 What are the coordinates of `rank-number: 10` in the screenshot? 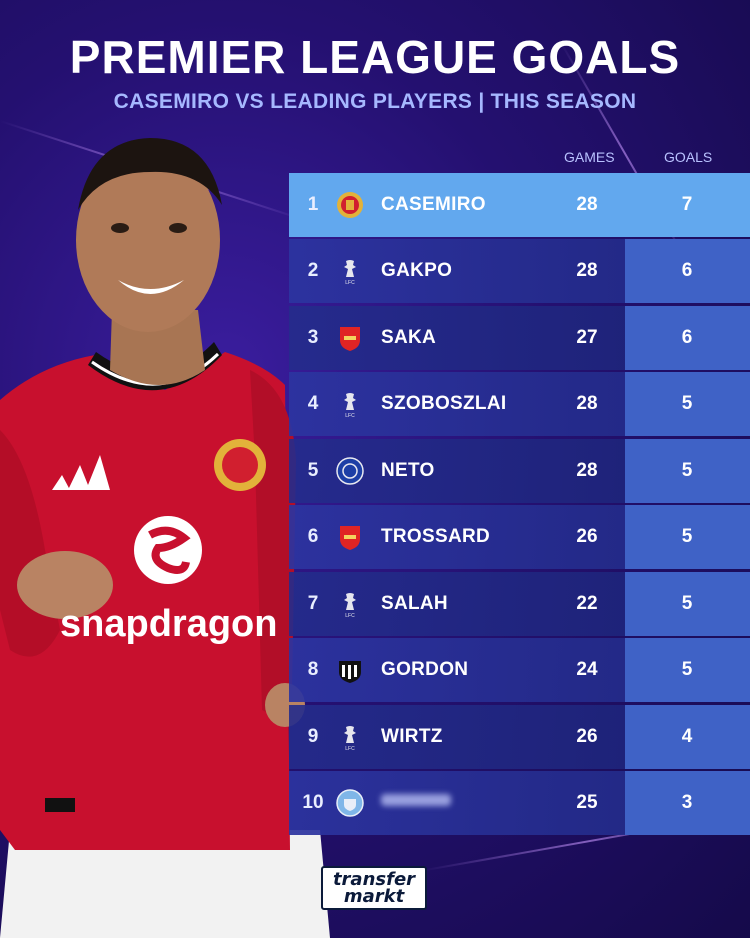 It's located at (313, 802).